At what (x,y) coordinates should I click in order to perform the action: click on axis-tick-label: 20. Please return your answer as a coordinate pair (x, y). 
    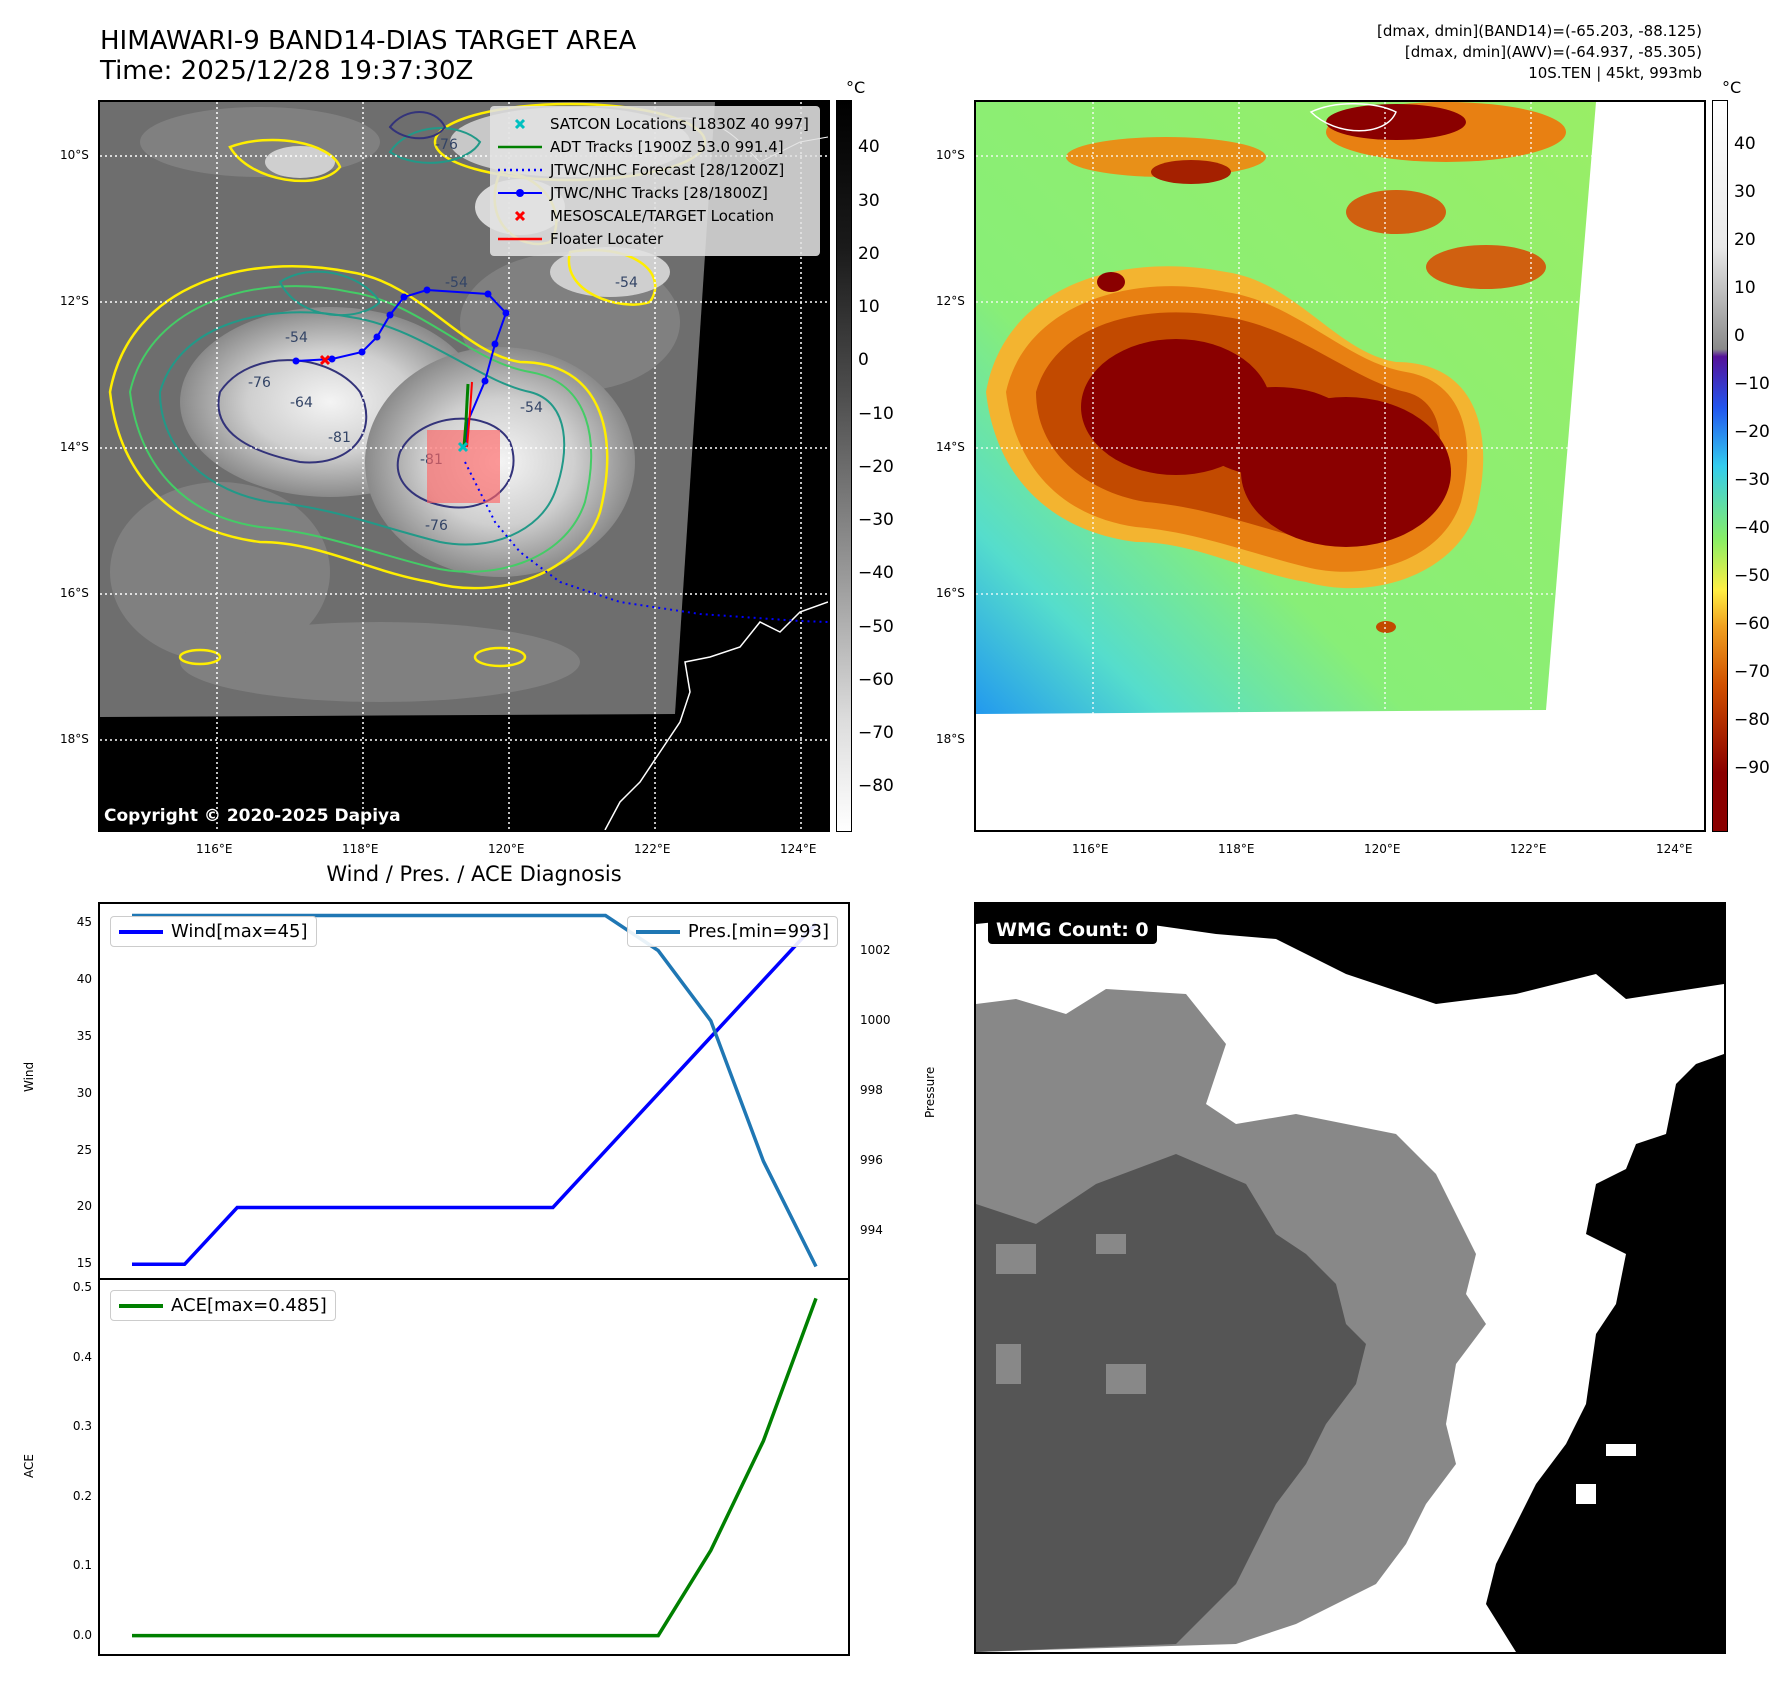
    Looking at the image, I should click on (84, 1206).